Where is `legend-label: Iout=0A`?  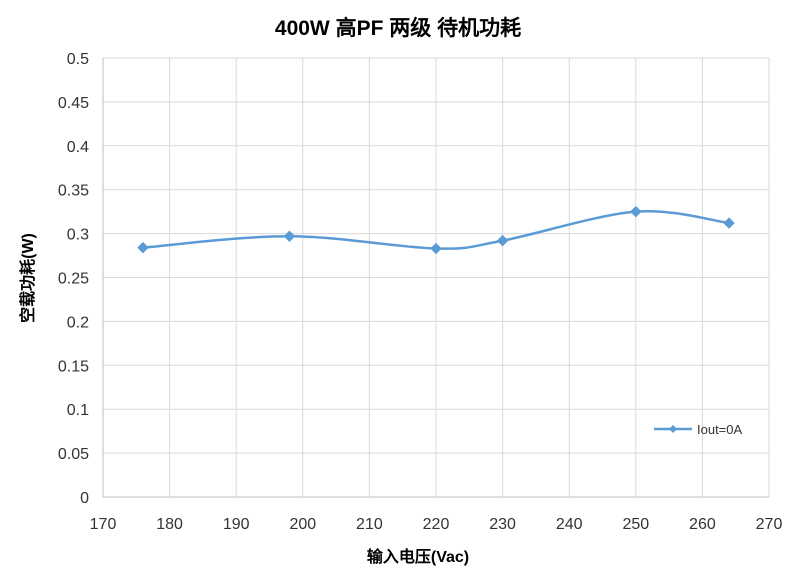
legend-label: Iout=0A is located at coordinates (720, 429).